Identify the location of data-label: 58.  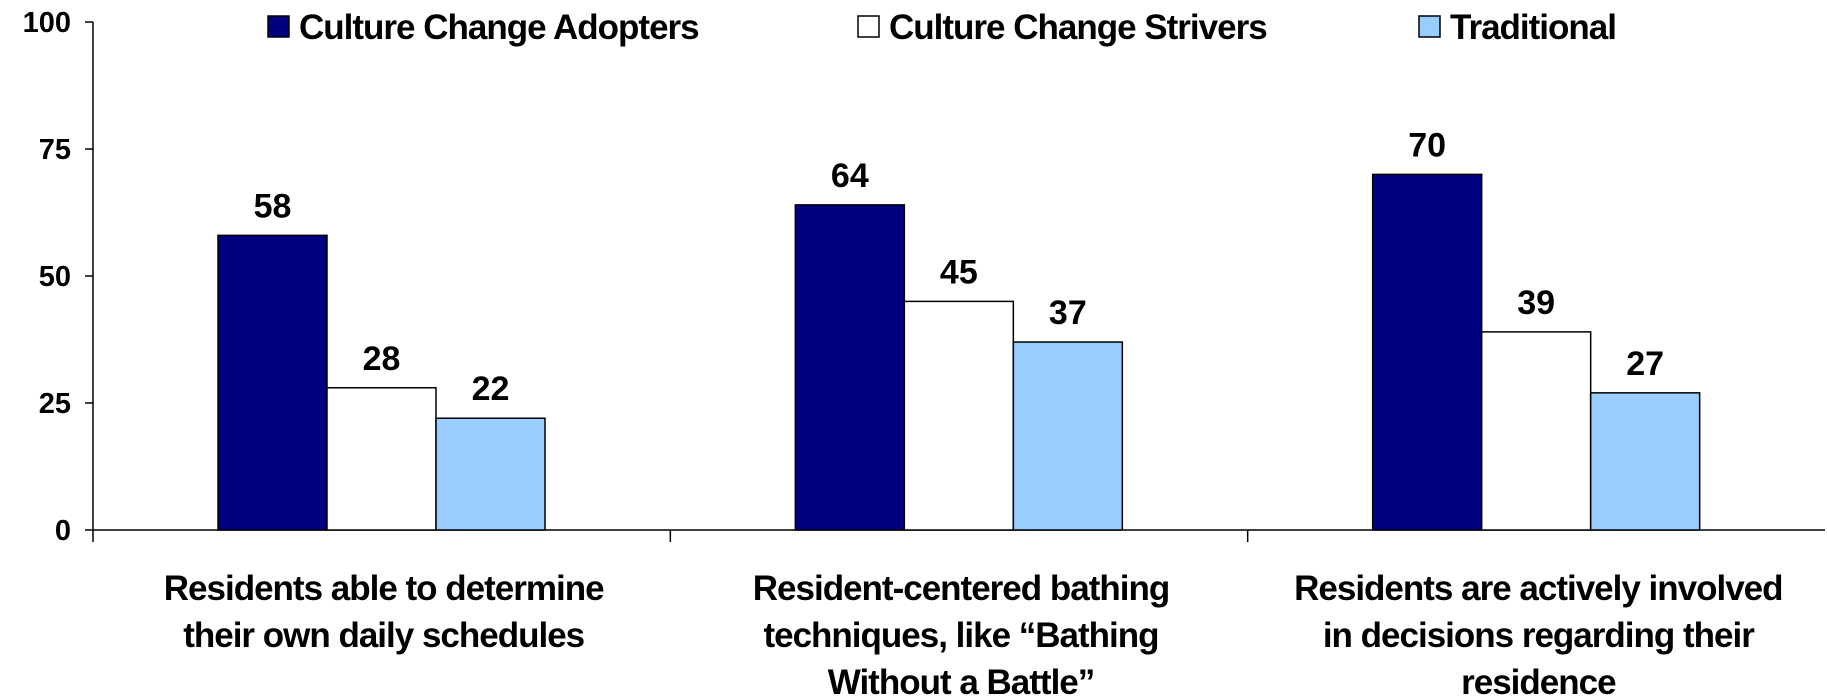
(273, 206).